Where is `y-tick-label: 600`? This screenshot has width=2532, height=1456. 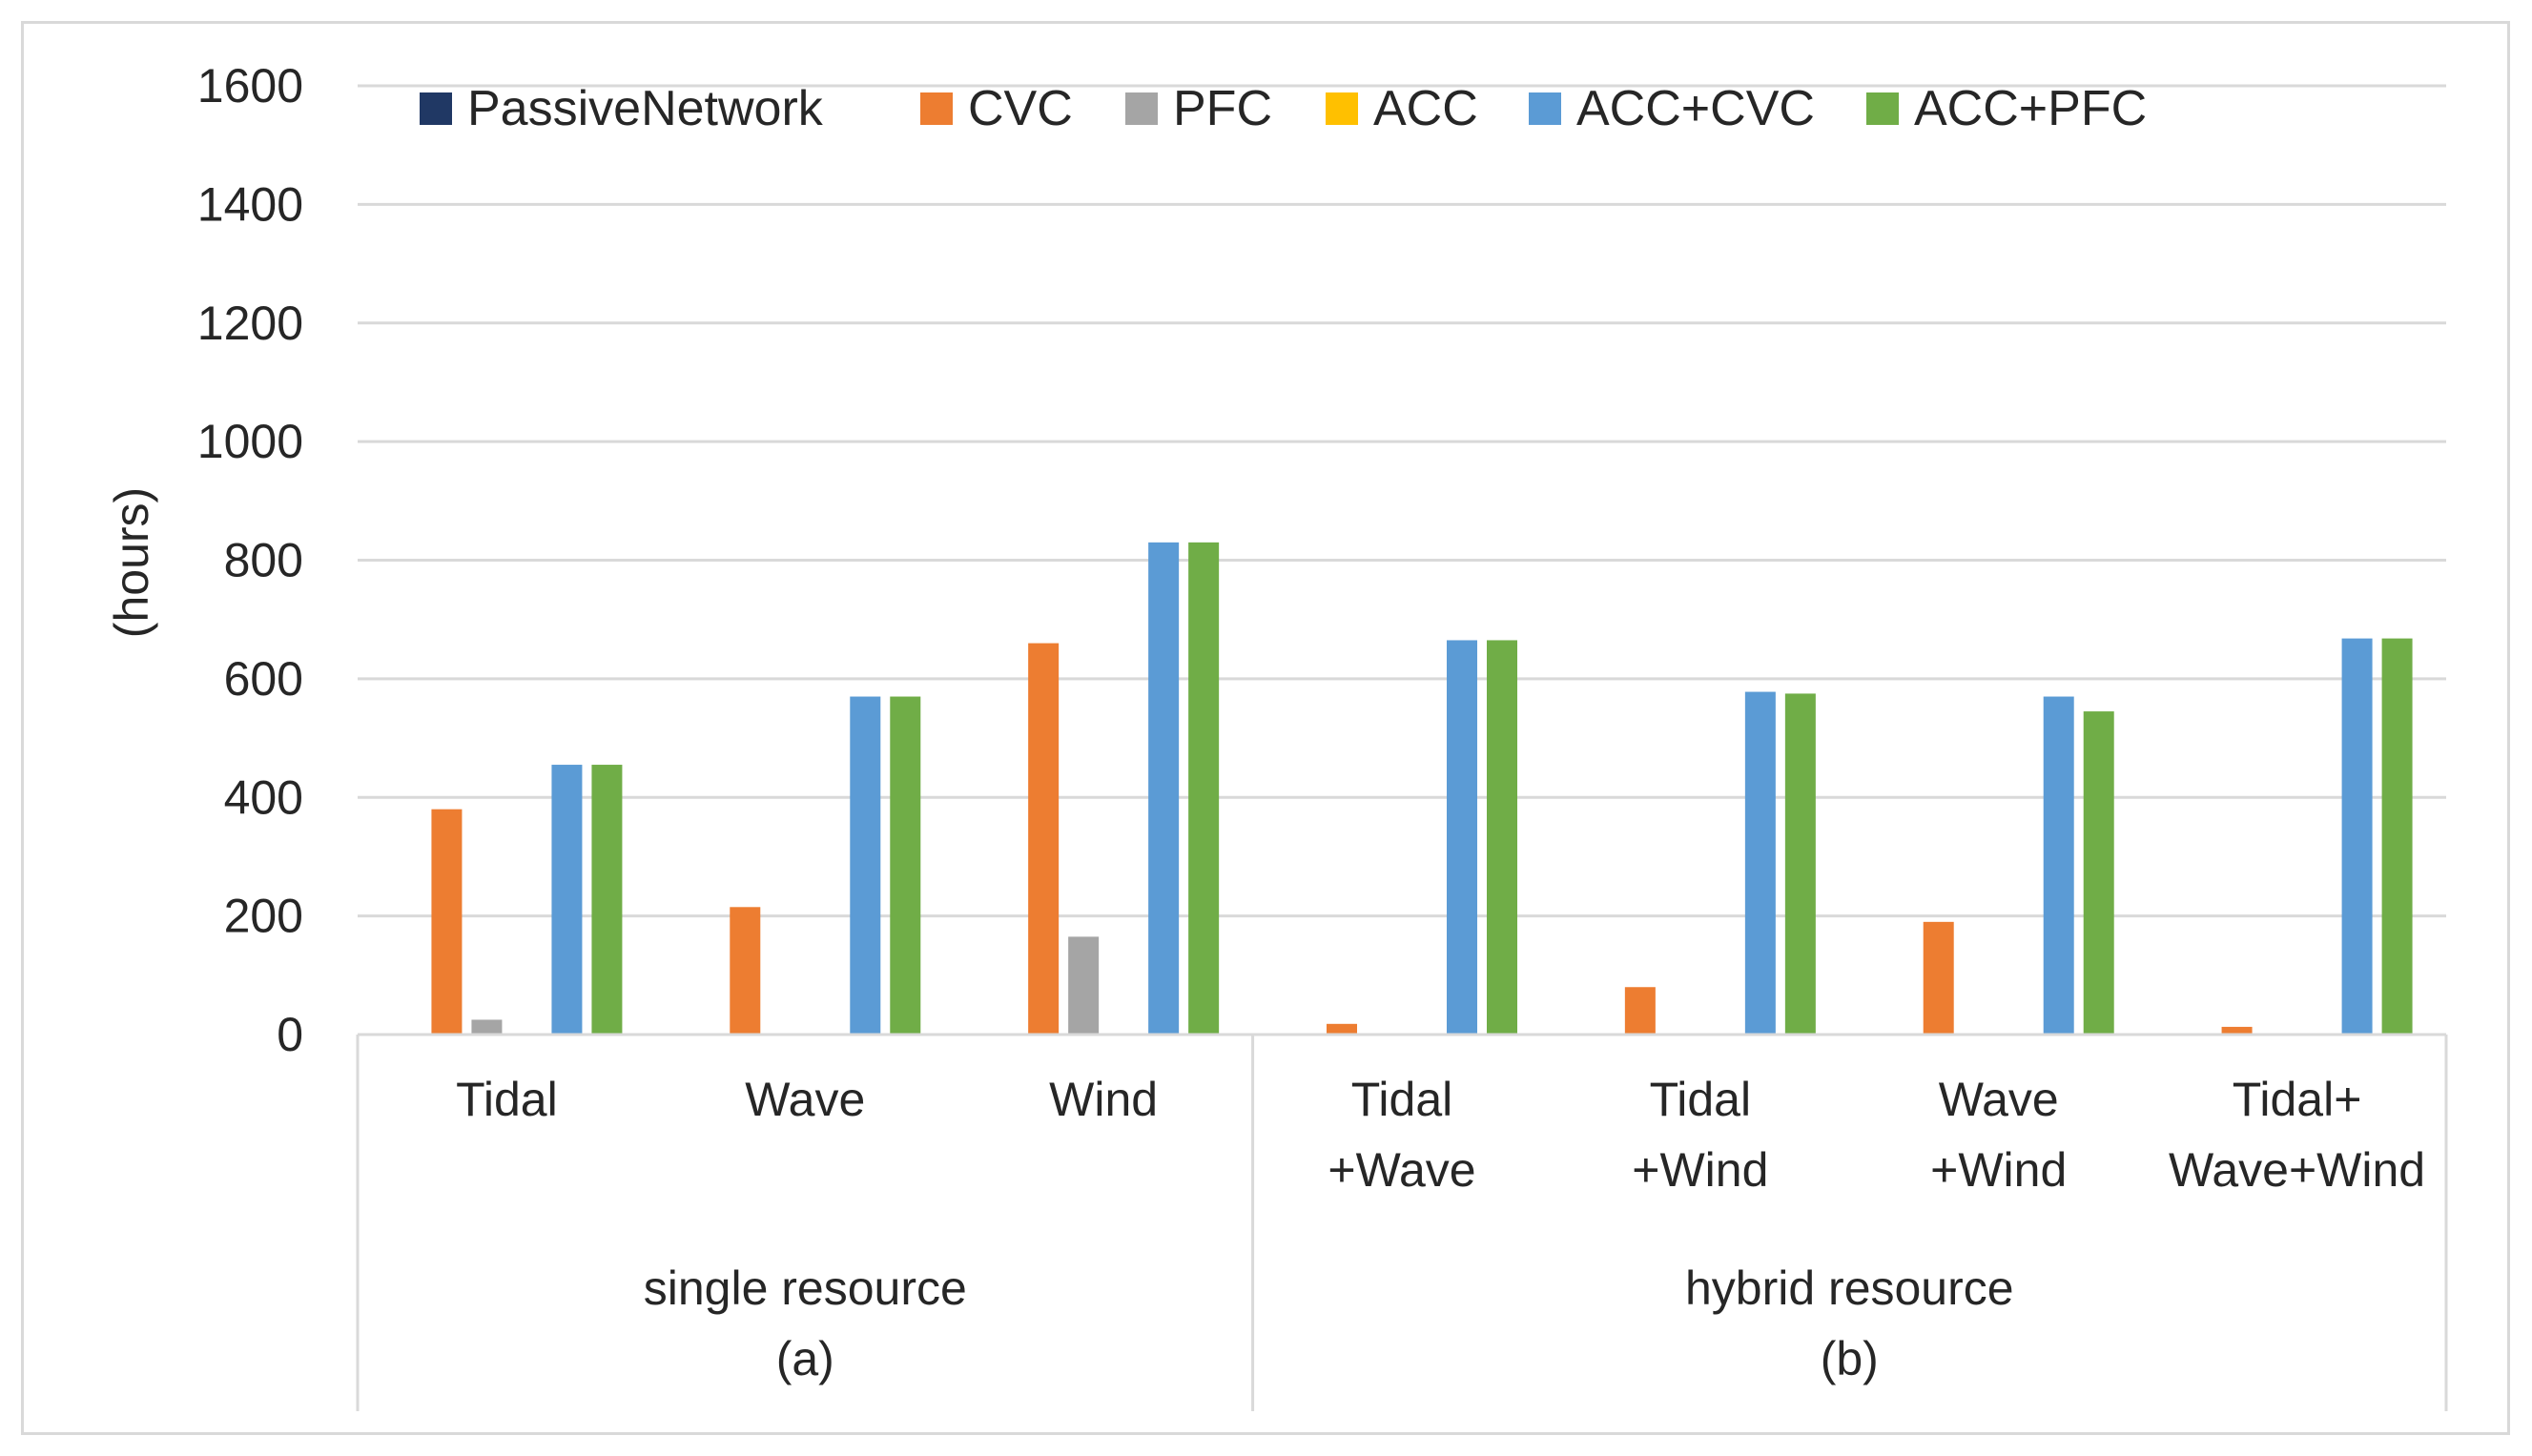
y-tick-label: 600 is located at coordinates (263, 679).